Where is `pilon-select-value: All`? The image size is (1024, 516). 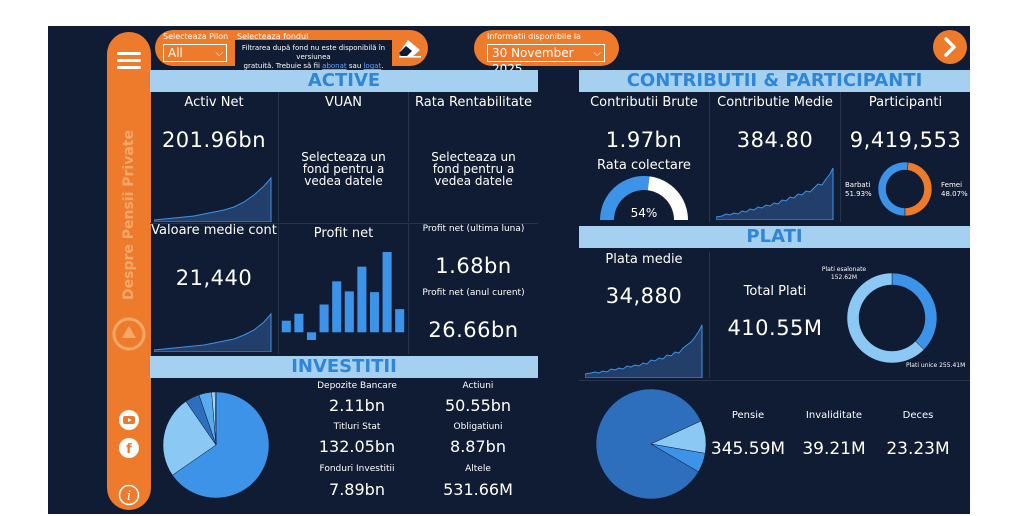 pilon-select-value: All is located at coordinates (175, 53).